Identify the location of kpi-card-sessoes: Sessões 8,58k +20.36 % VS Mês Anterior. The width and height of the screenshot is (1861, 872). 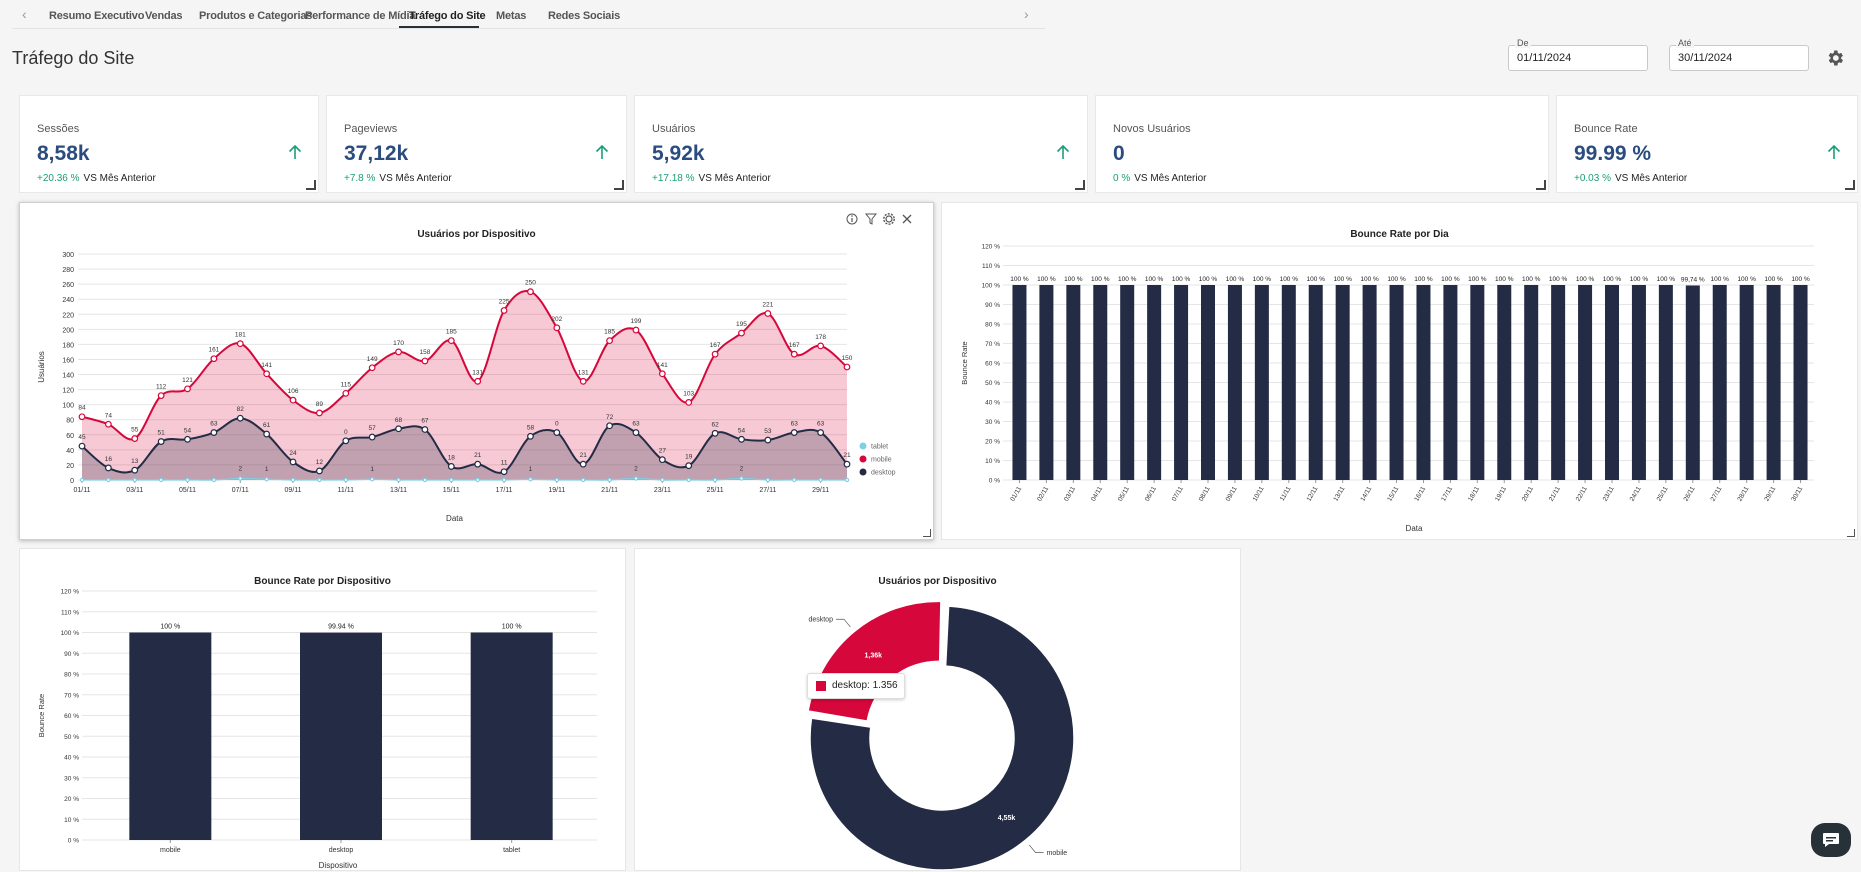
(169, 144).